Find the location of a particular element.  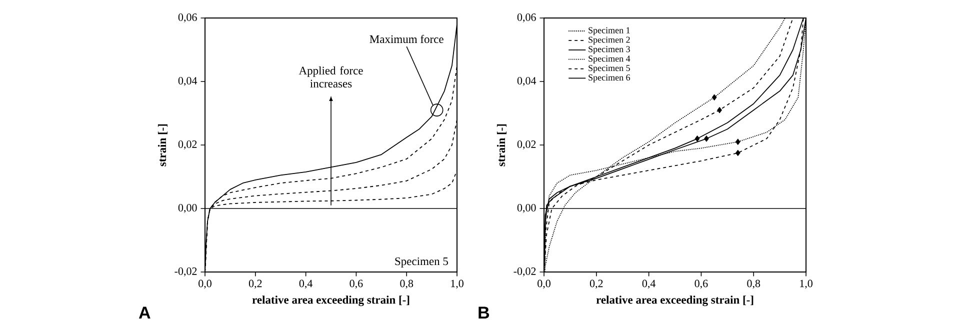

annotation: Maximum force is located at coordinates (407, 39).